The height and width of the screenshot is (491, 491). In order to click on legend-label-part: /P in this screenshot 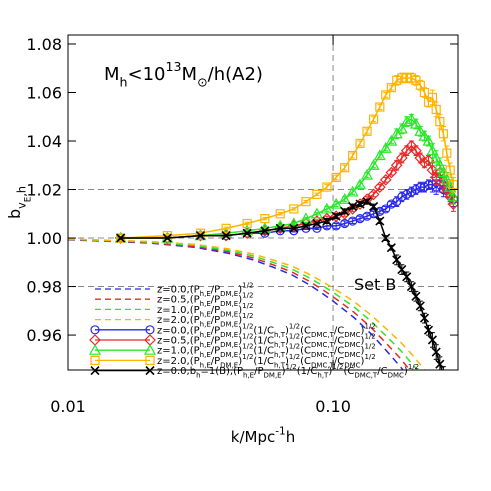, I will do `click(215, 310)`.